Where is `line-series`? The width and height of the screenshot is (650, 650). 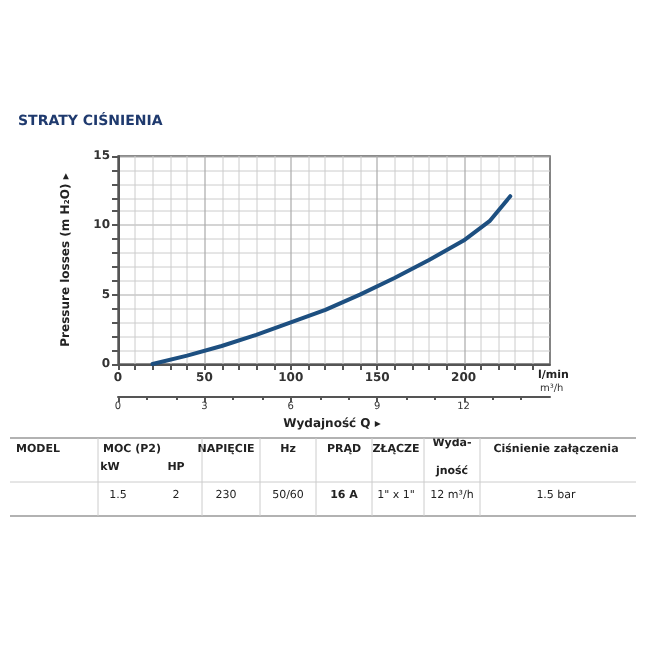 line-series is located at coordinates (331, 280).